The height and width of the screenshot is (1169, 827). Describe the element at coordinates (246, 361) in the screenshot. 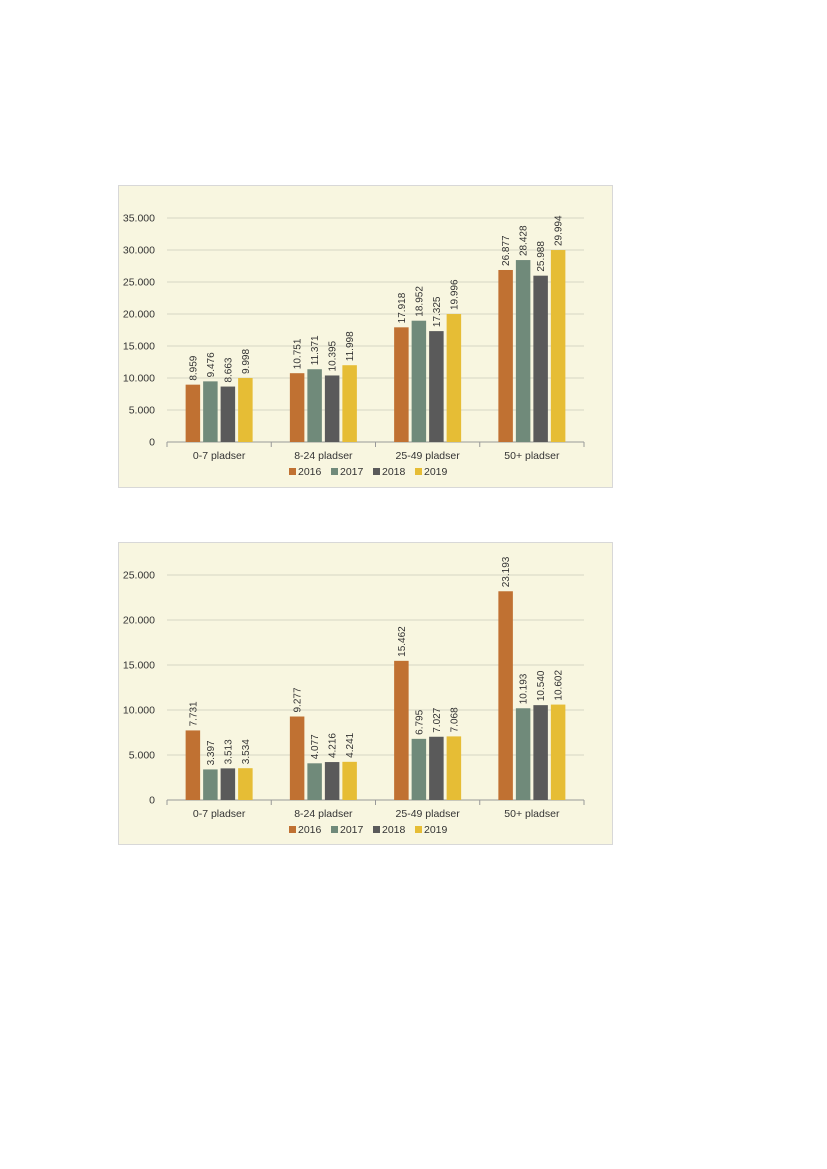

I see `chart0-data-label: 9.998` at that location.